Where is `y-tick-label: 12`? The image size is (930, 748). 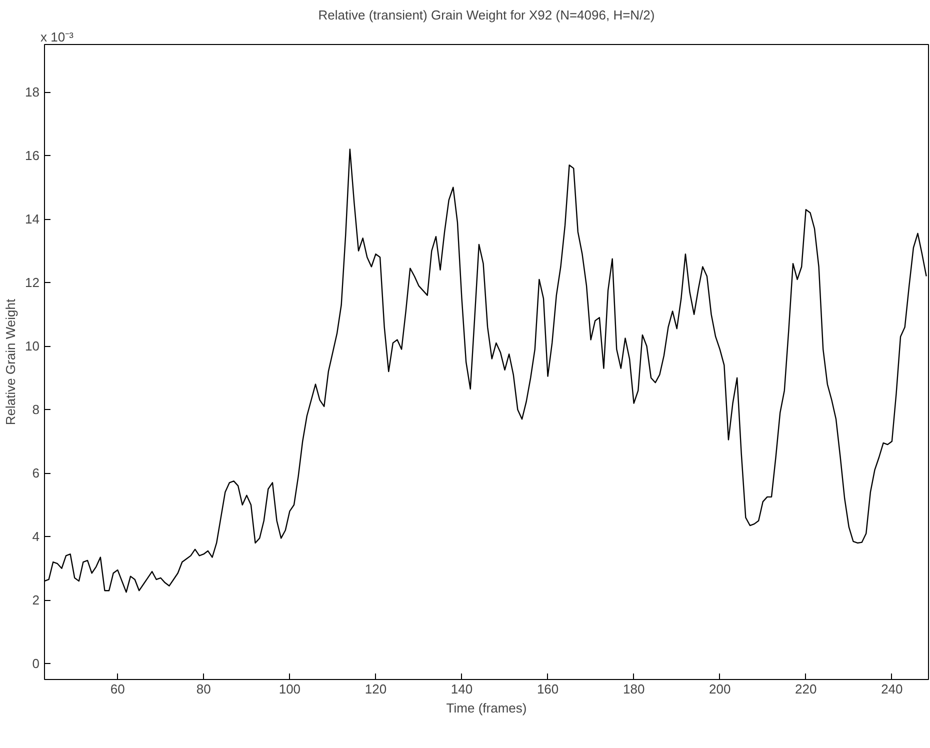 y-tick-label: 12 is located at coordinates (32, 282).